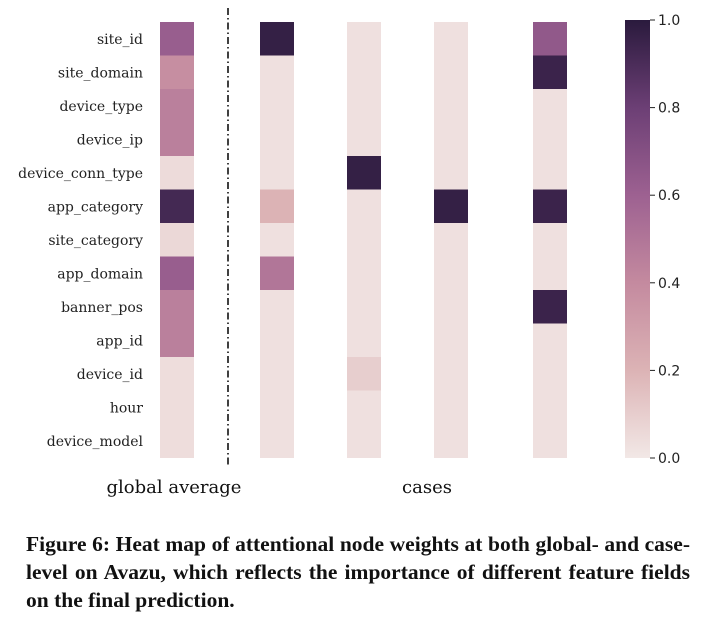  Describe the element at coordinates (550, 340) in the screenshot. I see `heatmap-cell-case4-app_id` at that location.